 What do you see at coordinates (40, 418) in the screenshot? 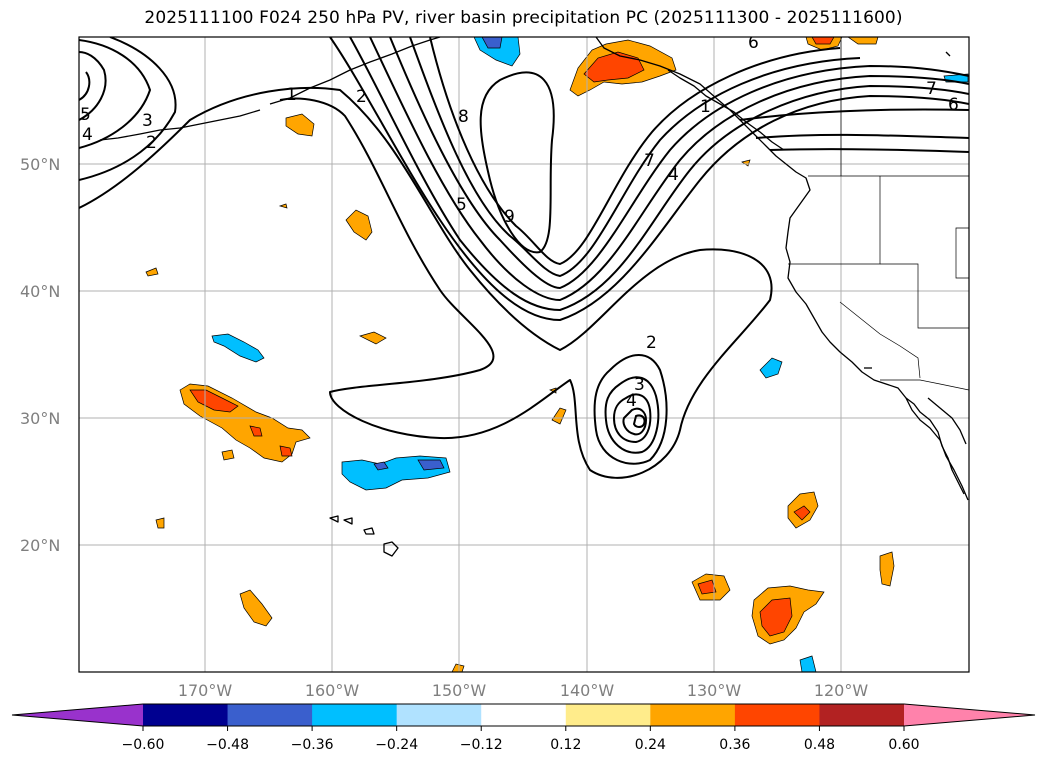
I see `lat-label: 30°N` at bounding box center [40, 418].